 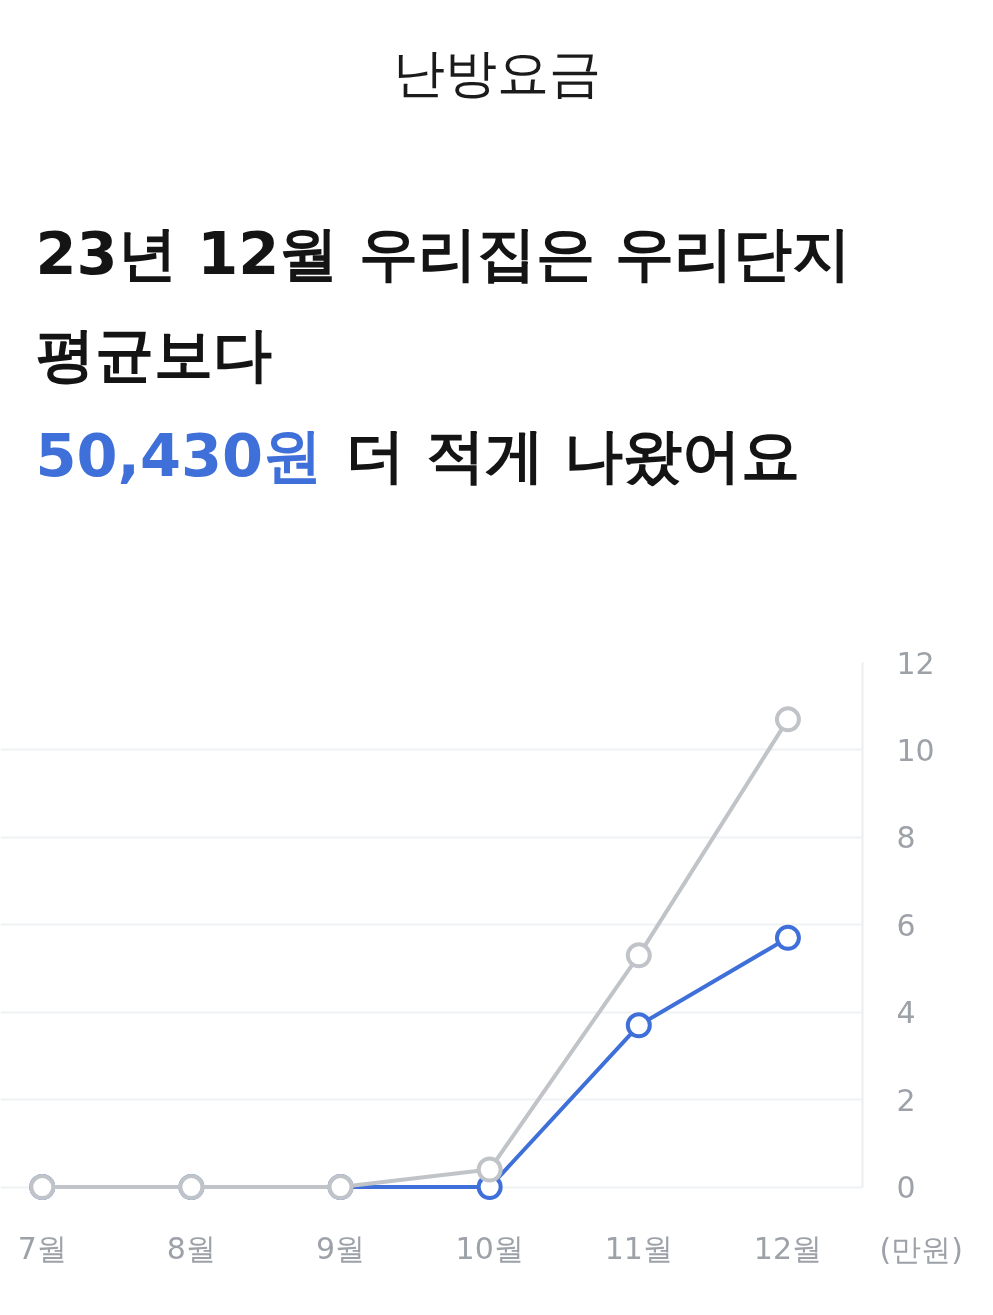 I want to click on y-tick-label: 8, so click(x=906, y=838).